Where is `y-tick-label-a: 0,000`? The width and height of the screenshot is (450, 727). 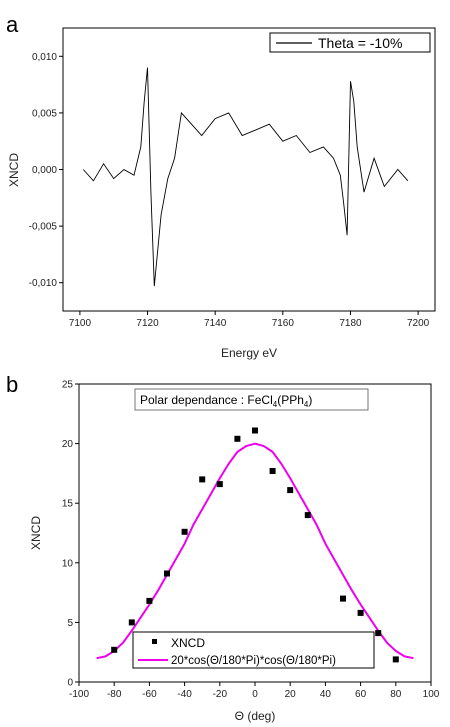
y-tick-label-a: 0,000 is located at coordinates (44, 170).